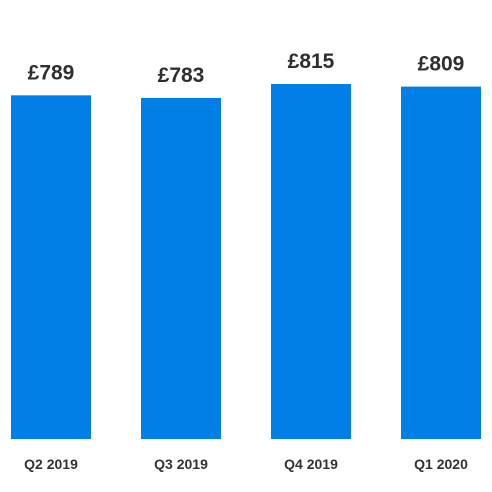 The height and width of the screenshot is (492, 492). Describe the element at coordinates (181, 268) in the screenshot. I see `bar-q3-2019` at that location.